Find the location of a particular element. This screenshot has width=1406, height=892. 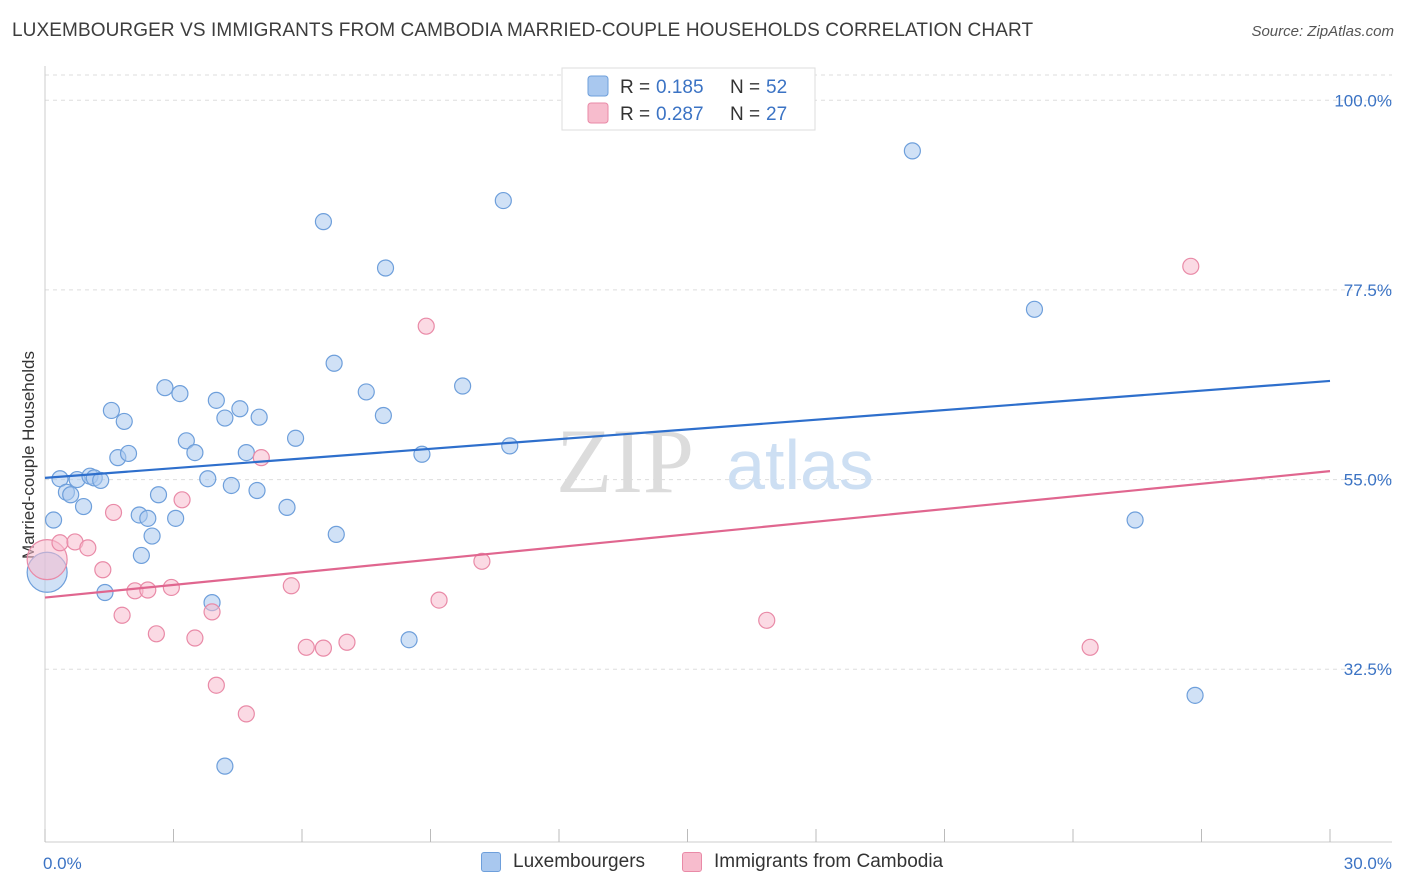

bottom-legend-swatch-luxembourgers is located at coordinates (491, 862).